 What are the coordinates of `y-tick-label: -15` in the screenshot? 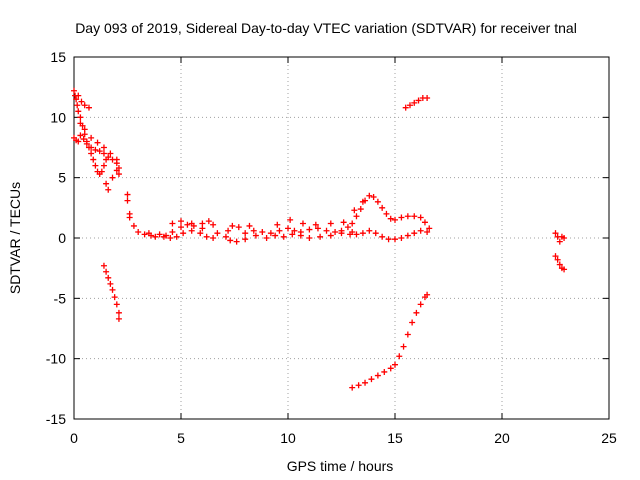 It's located at (56, 419).